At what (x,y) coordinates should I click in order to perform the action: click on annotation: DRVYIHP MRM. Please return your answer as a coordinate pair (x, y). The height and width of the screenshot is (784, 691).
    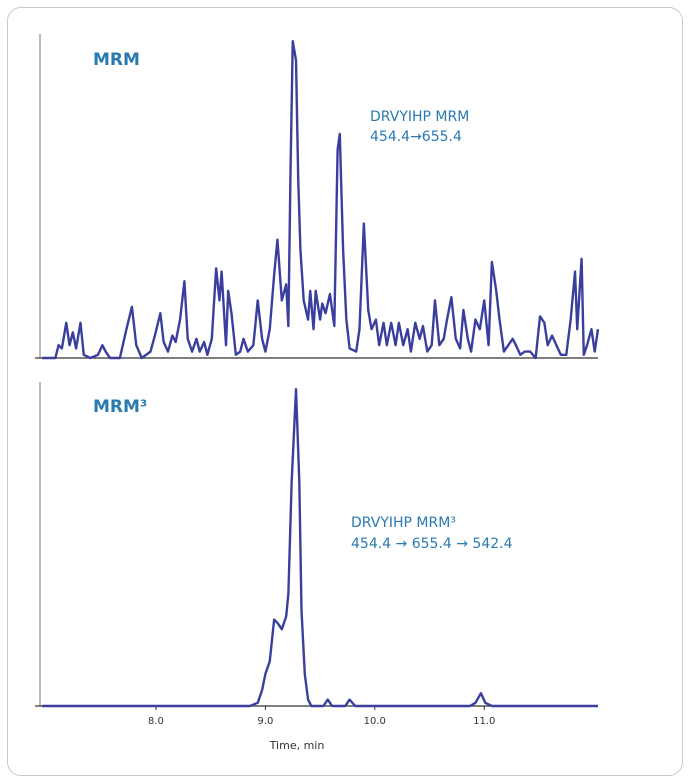
    Looking at the image, I should click on (419, 117).